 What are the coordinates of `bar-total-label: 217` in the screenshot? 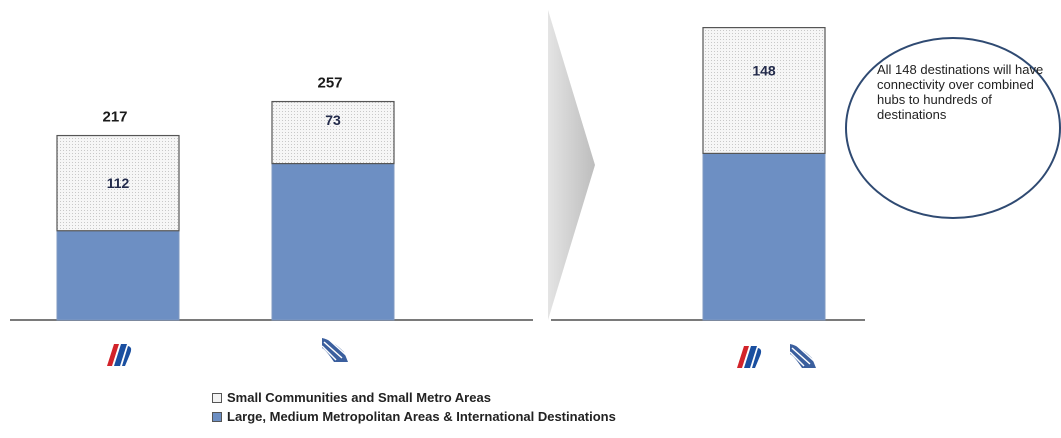 It's located at (114, 117).